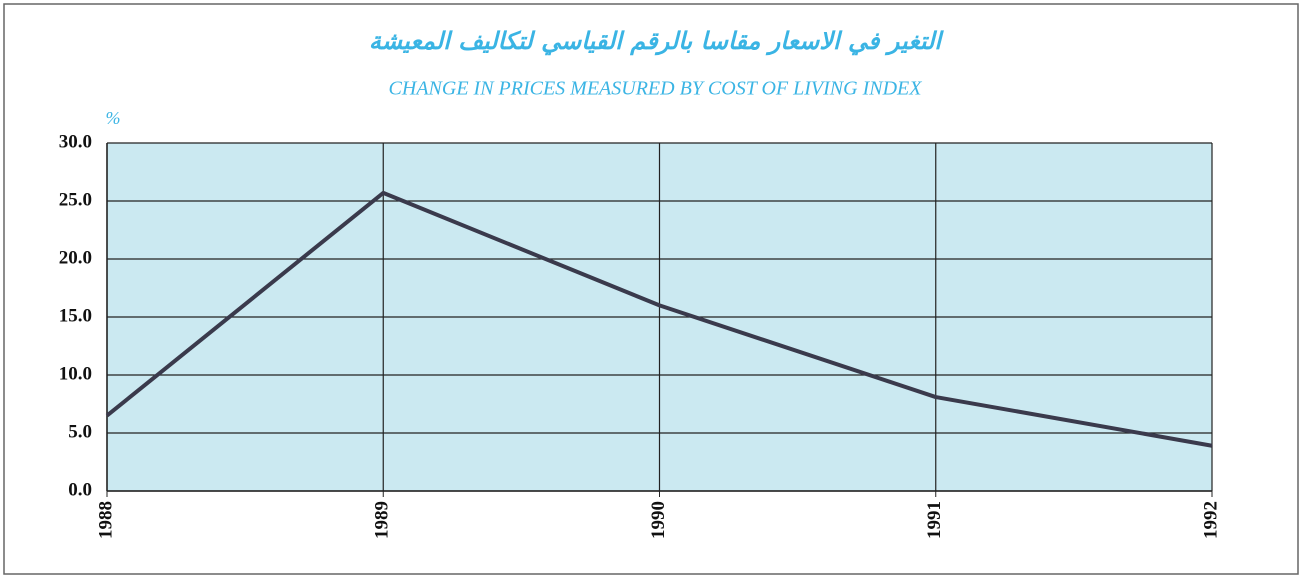 This screenshot has height=578, width=1302. I want to click on y-tick-label: 10.0, so click(75, 373).